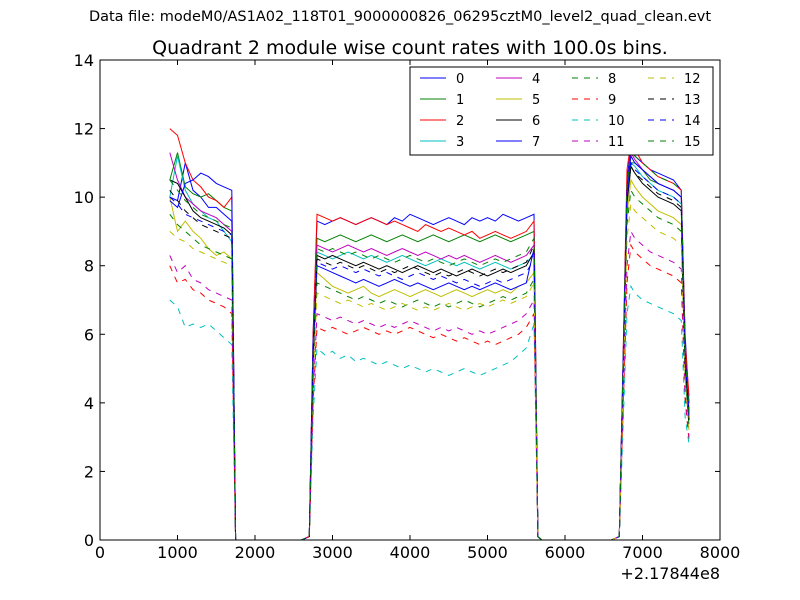 The width and height of the screenshot is (800, 600). I want to click on x-tick-label: 0, so click(100, 552).